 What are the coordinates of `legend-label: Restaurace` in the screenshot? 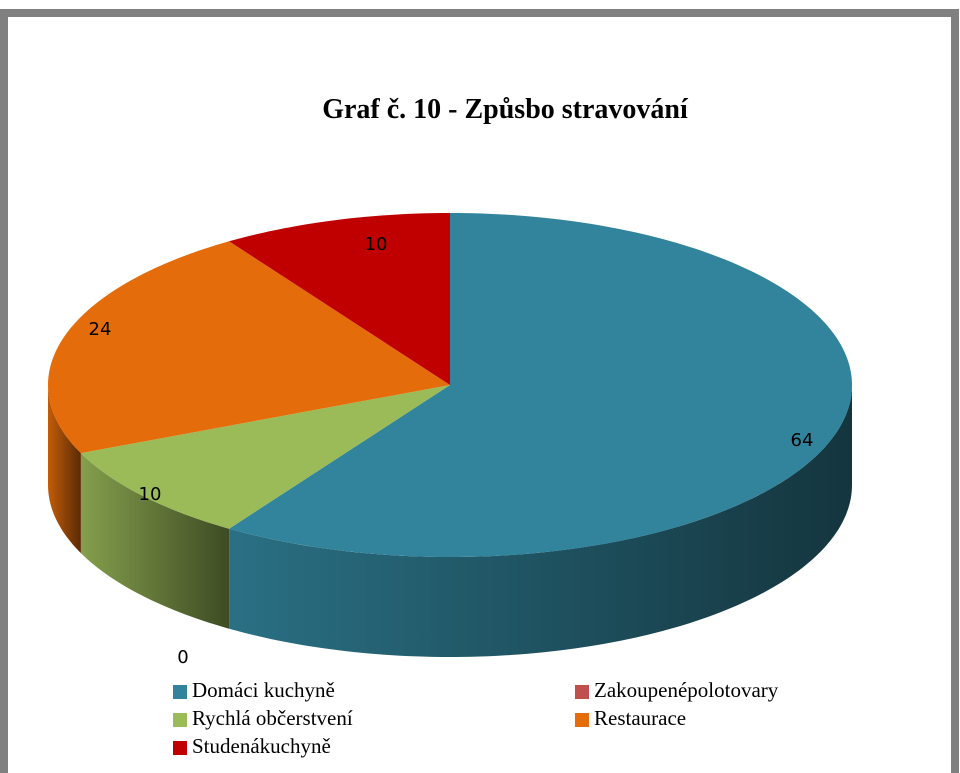 It's located at (640, 718).